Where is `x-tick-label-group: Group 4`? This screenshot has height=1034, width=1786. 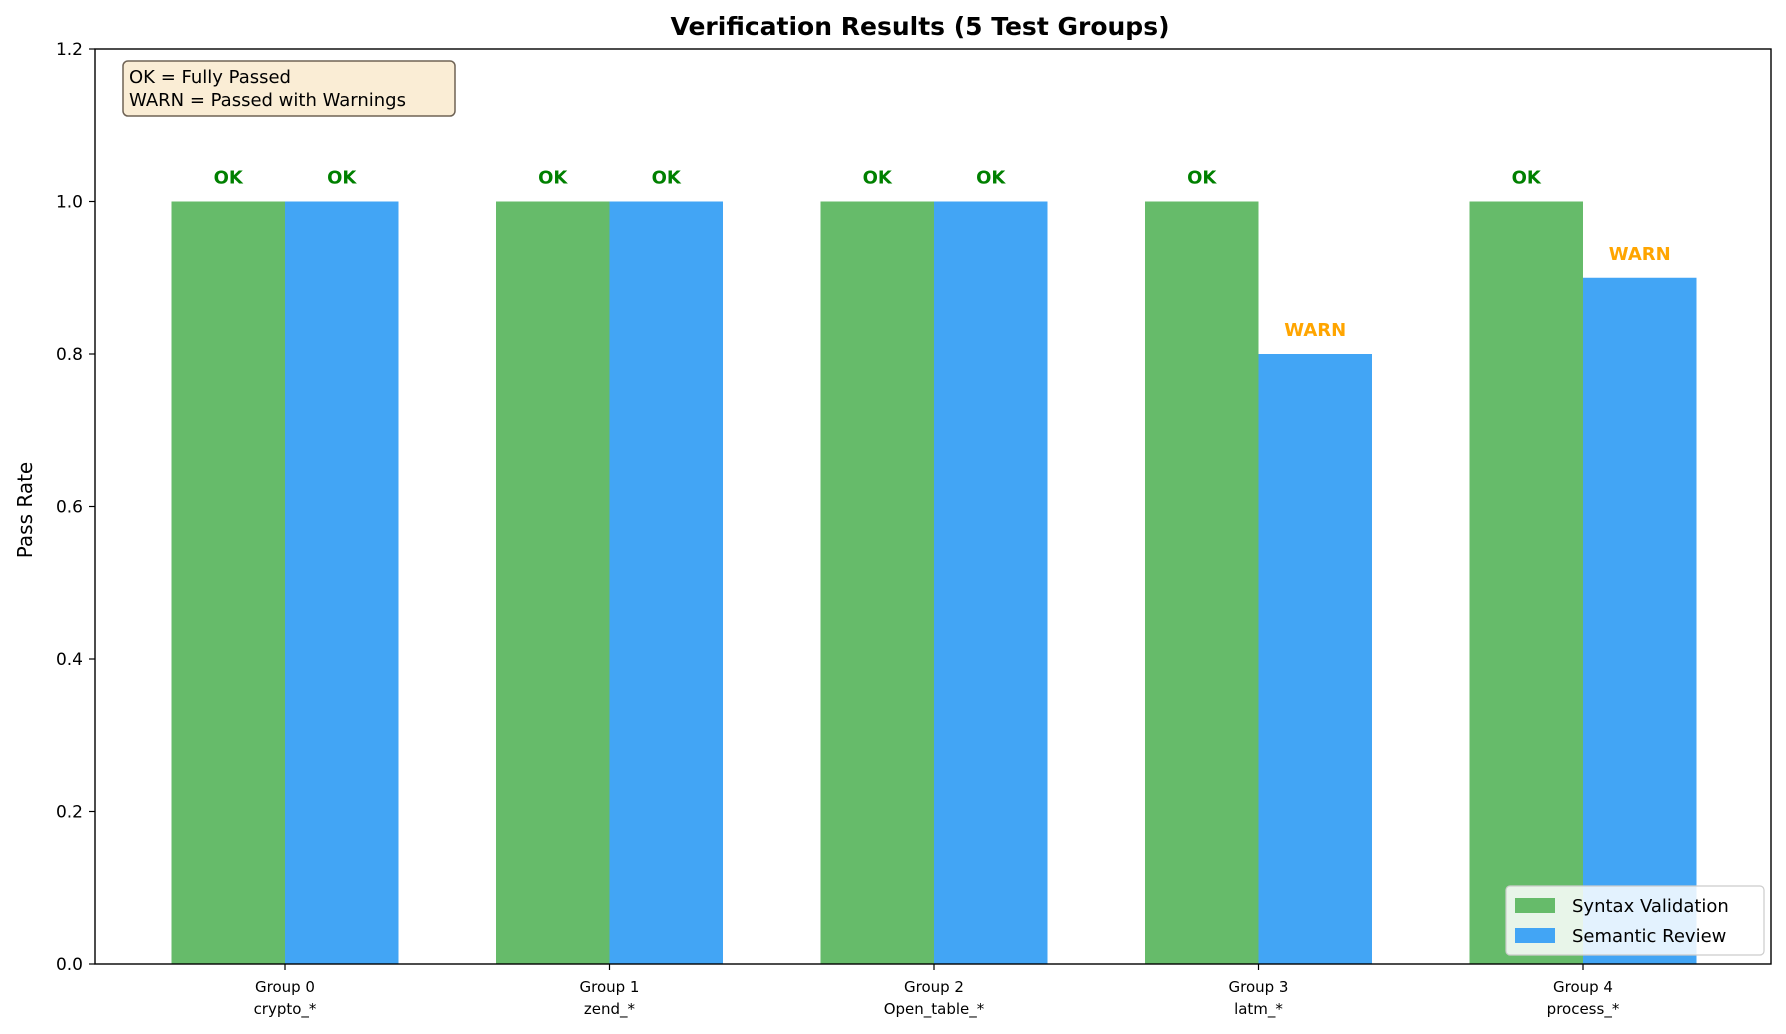
x-tick-label-group: Group 4 is located at coordinates (1583, 987).